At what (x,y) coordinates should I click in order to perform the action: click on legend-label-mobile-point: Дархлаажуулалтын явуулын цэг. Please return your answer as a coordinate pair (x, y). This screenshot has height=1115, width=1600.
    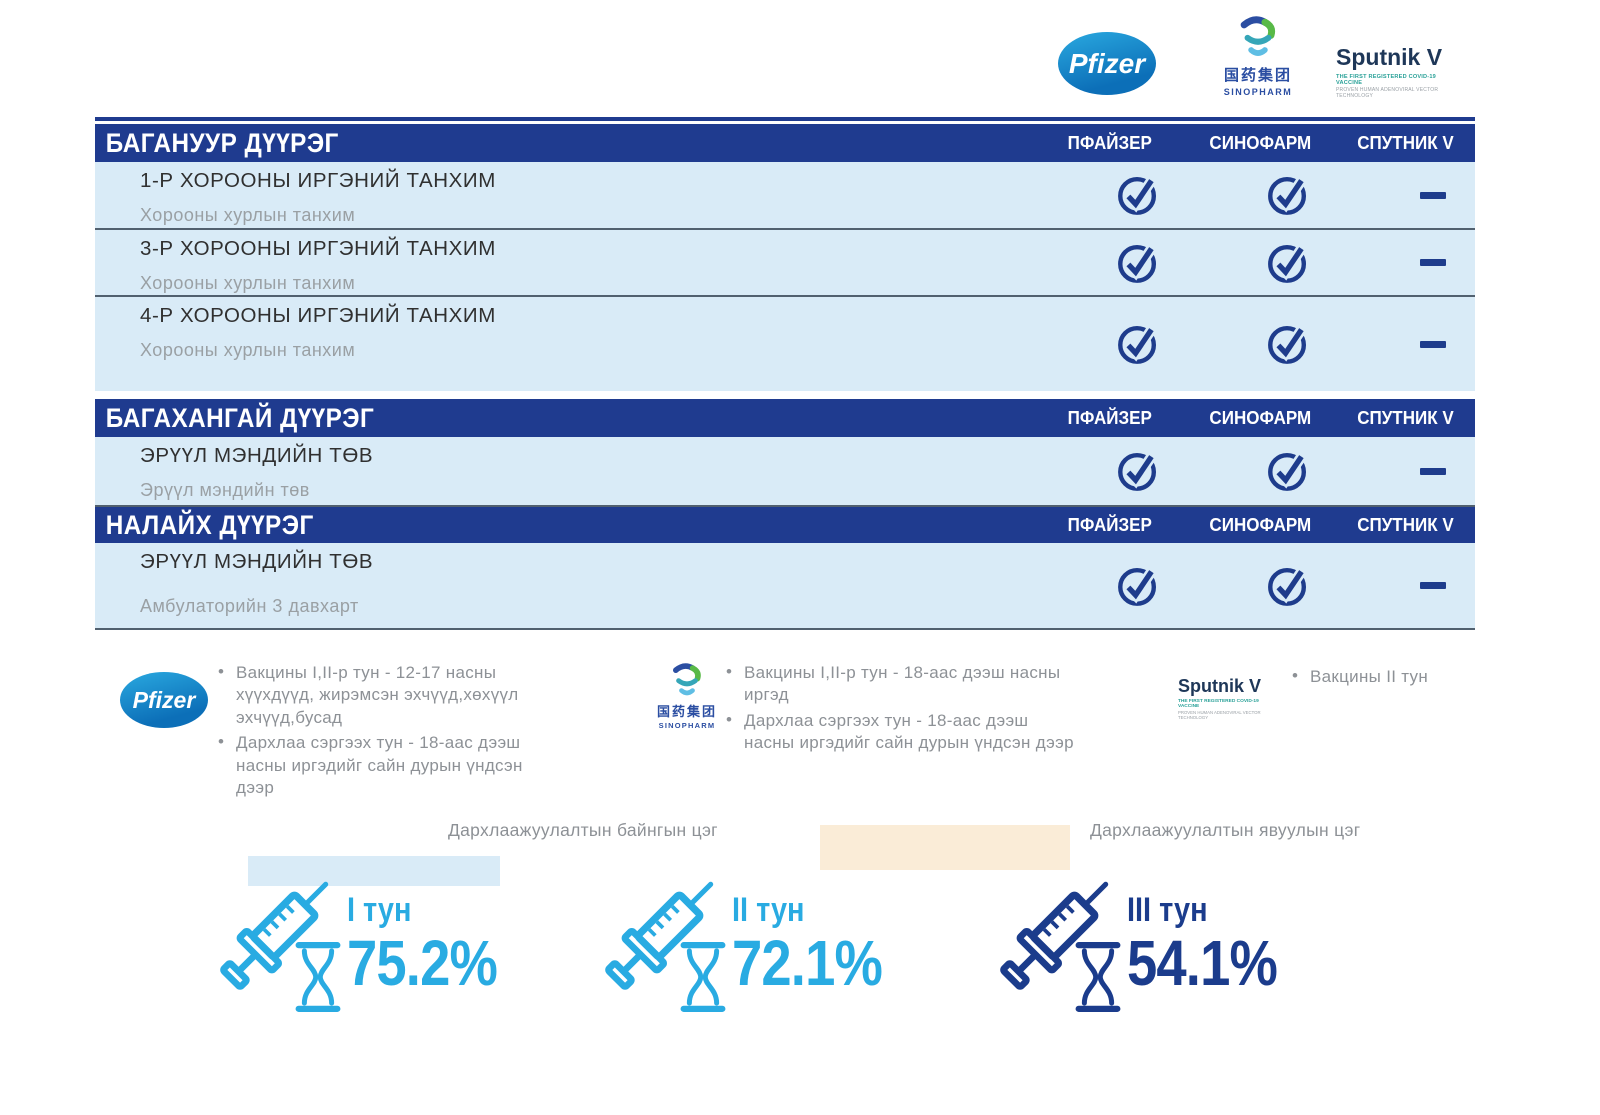
    Looking at the image, I should click on (1225, 830).